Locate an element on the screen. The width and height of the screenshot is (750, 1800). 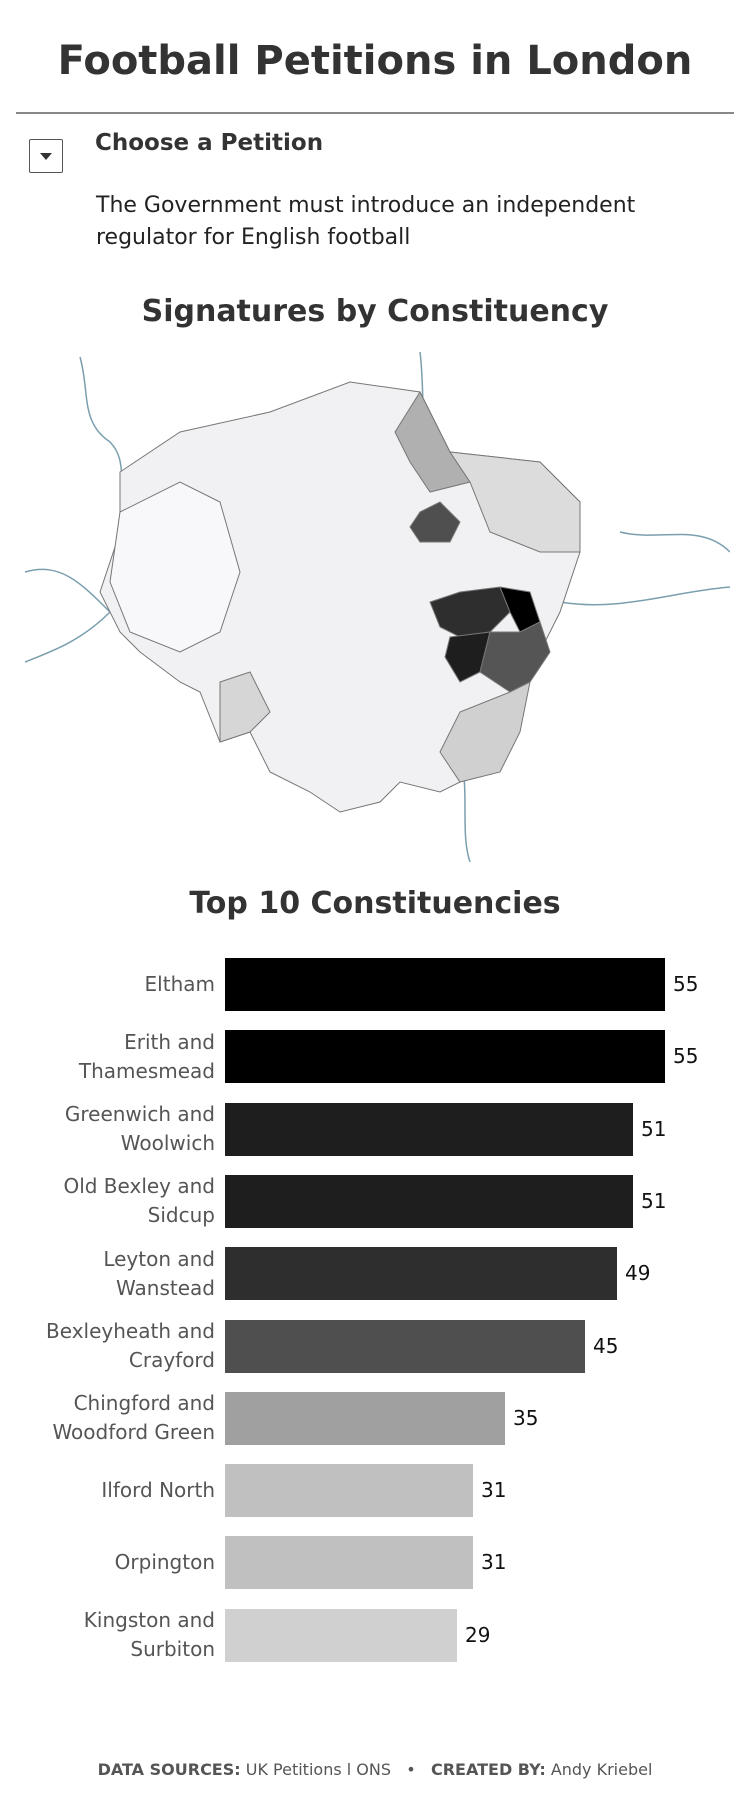
value-label: 49 is located at coordinates (638, 1273).